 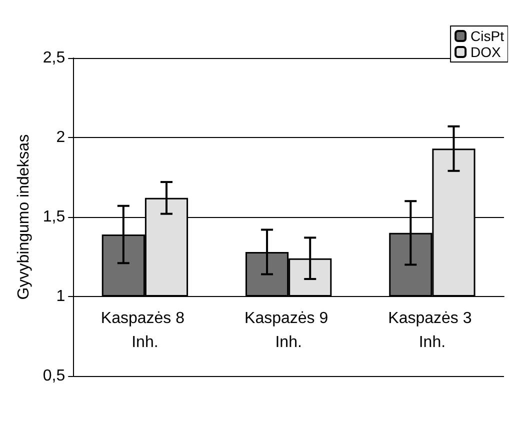 I want to click on x-tick-label: Kaspazės 9 Inh., so click(x=288, y=330).